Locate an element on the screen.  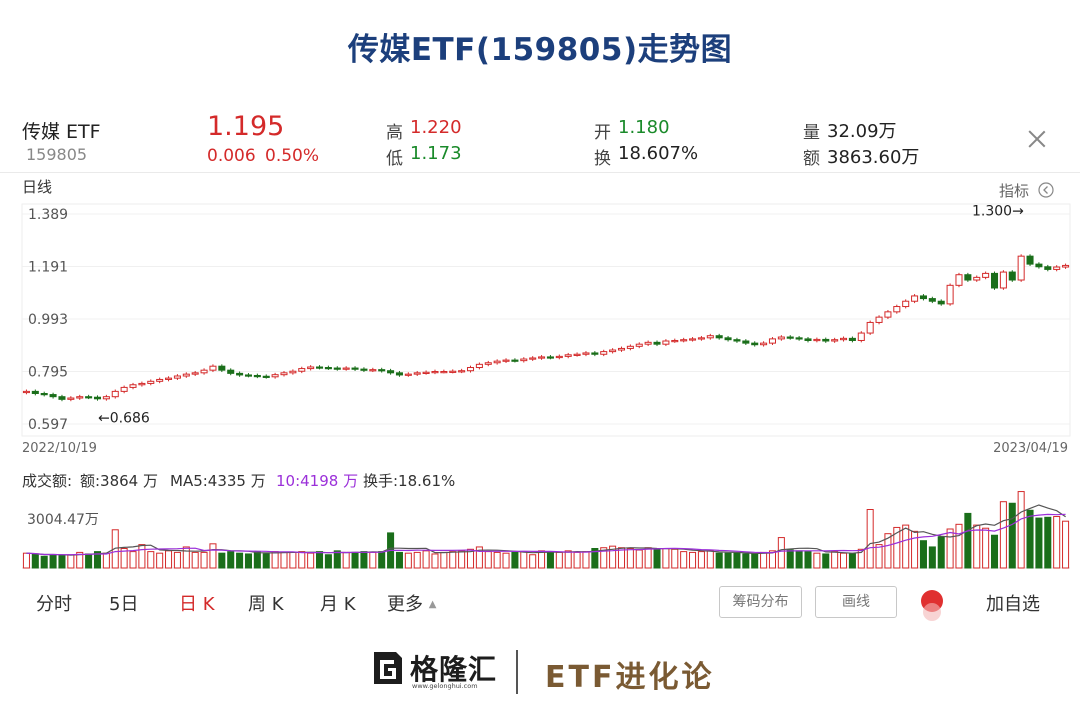
volume-value: 32.09万 is located at coordinates (862, 131).